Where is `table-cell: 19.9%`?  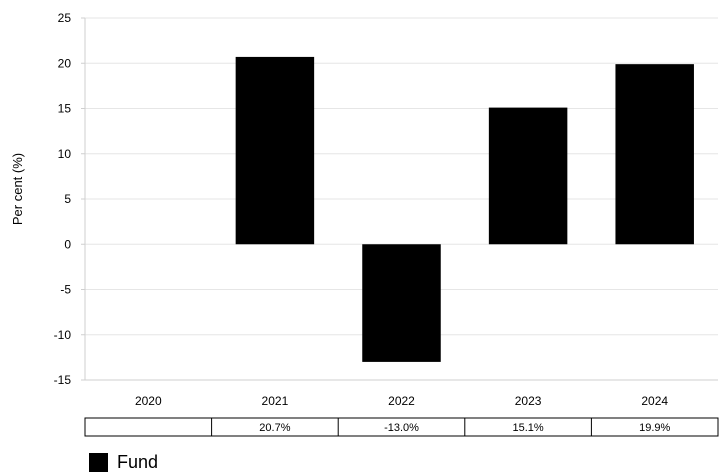 table-cell: 19.9% is located at coordinates (654, 428).